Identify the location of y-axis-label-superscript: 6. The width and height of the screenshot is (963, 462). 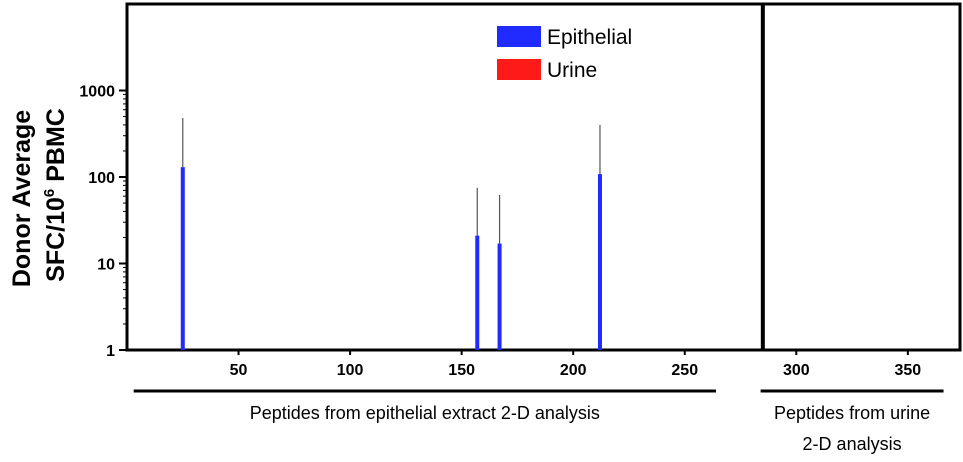
(49, 193).